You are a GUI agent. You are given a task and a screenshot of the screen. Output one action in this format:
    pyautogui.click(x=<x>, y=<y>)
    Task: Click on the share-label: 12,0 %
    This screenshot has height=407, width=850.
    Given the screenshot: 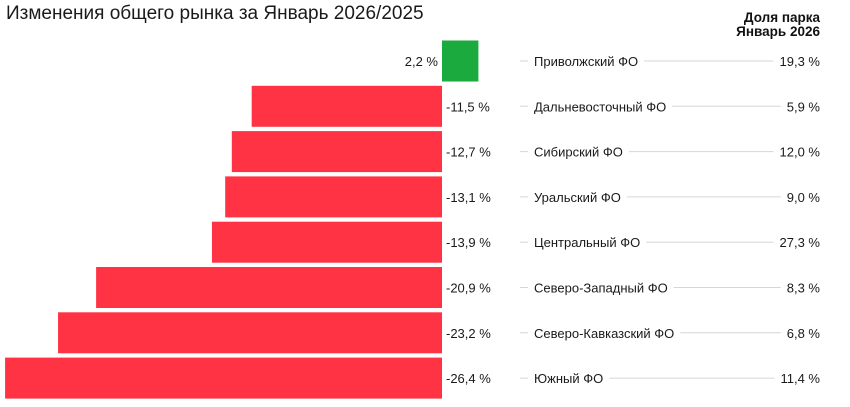 What is the action you would take?
    pyautogui.click(x=800, y=152)
    